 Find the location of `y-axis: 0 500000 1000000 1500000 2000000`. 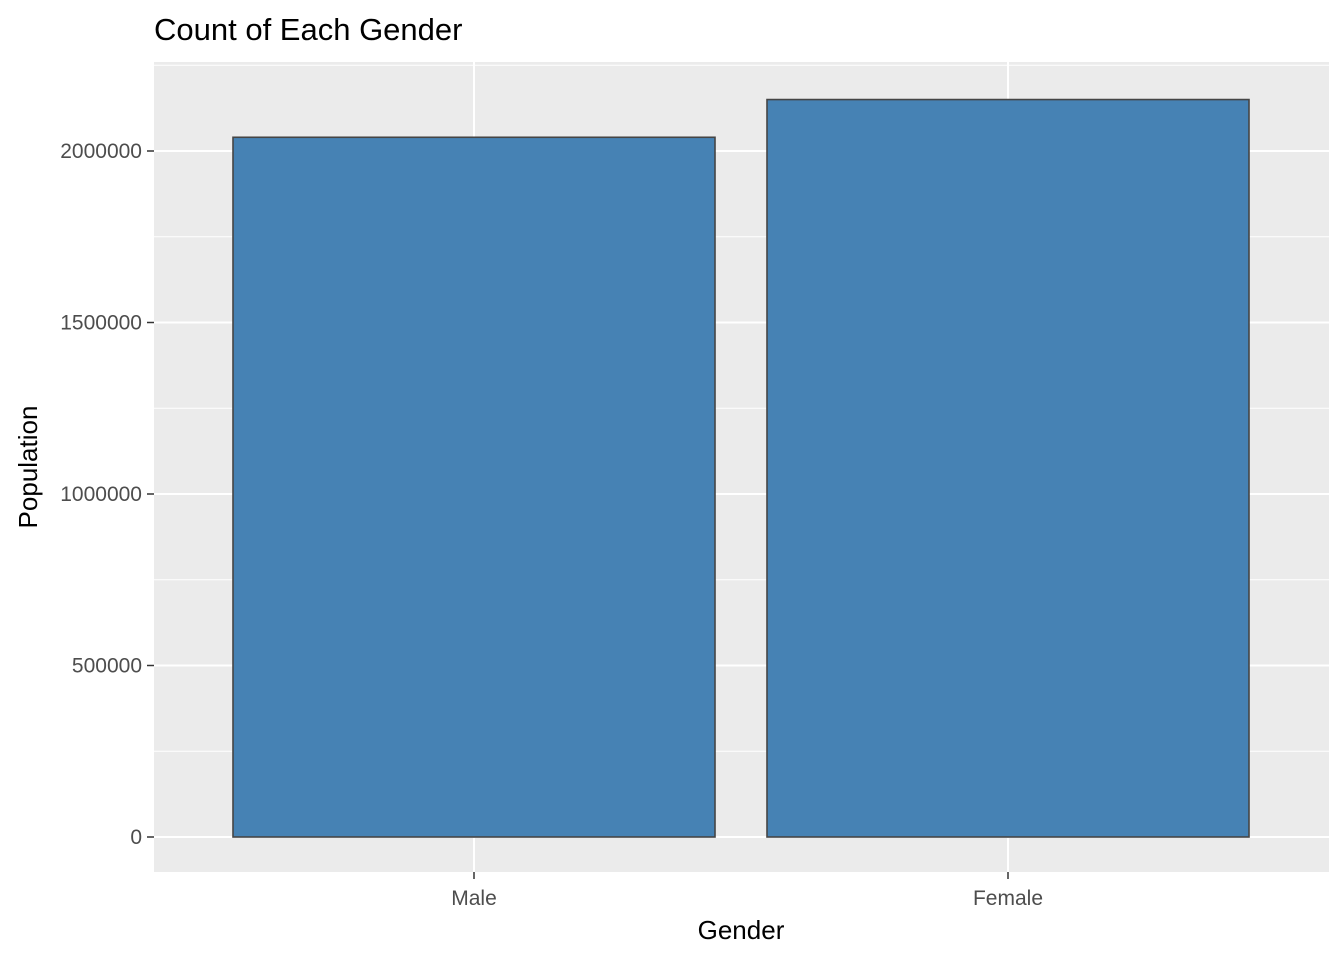

y-axis: 0 500000 1000000 1500000 2000000 is located at coordinates (107, 494).